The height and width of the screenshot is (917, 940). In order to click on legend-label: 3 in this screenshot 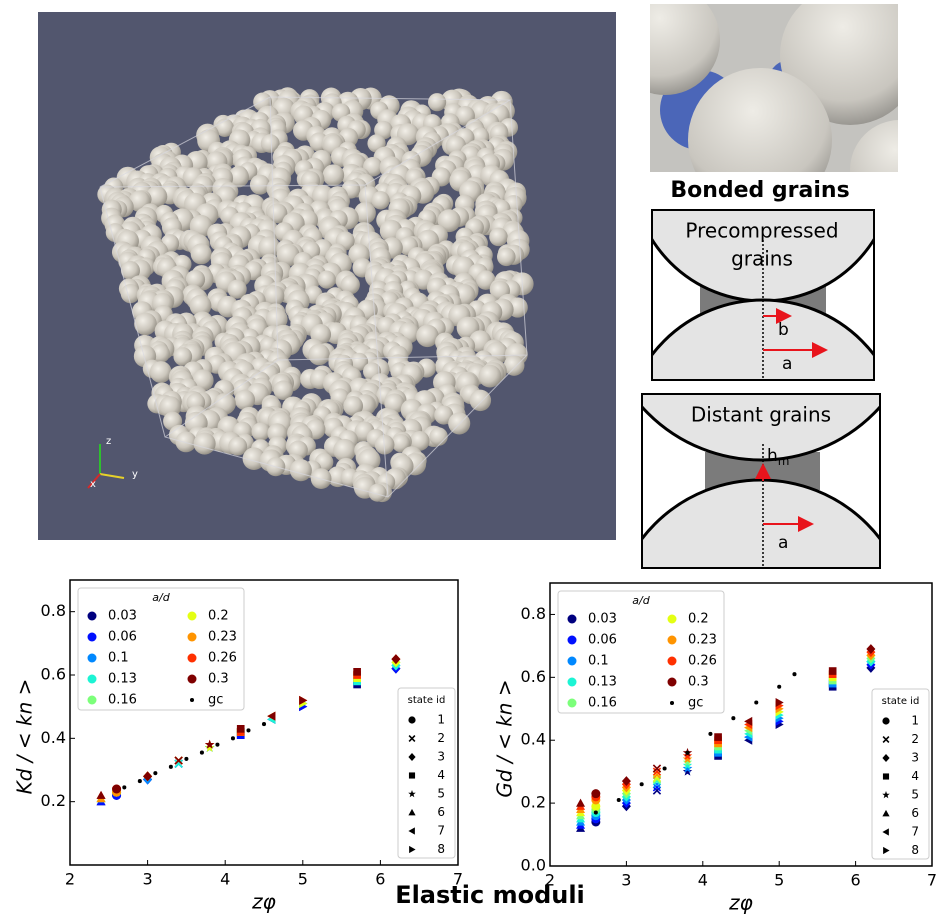, I will do `click(915, 758)`.